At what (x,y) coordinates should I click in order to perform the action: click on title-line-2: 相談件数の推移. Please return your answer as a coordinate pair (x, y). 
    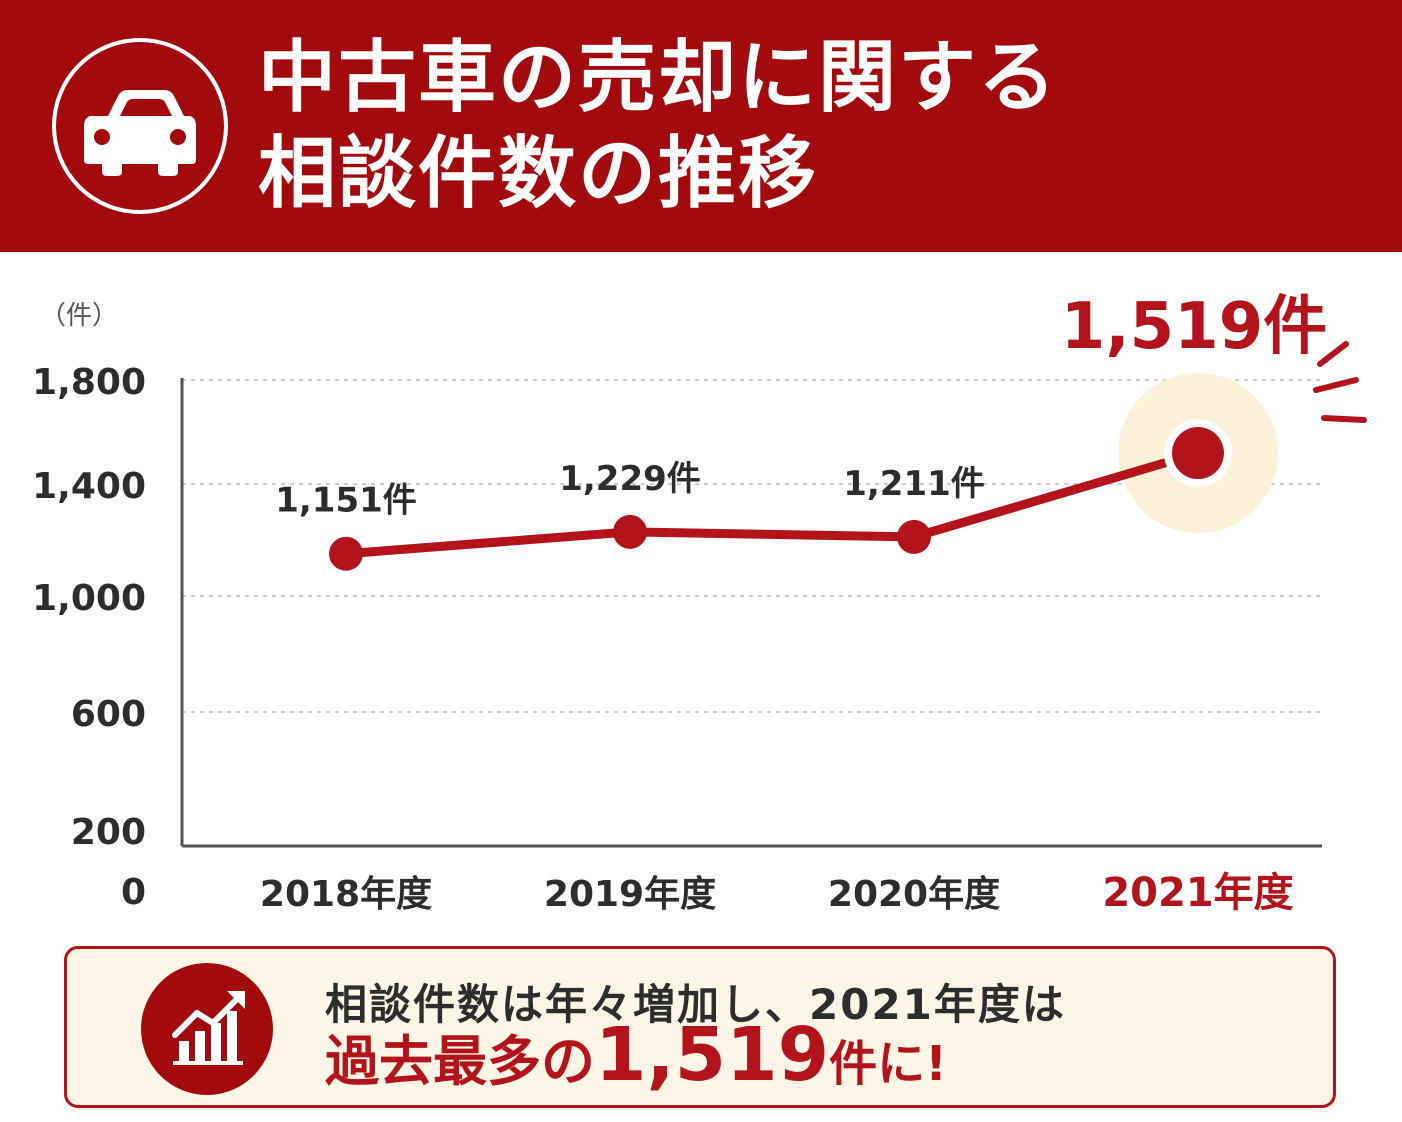
    Looking at the image, I should click on (538, 174).